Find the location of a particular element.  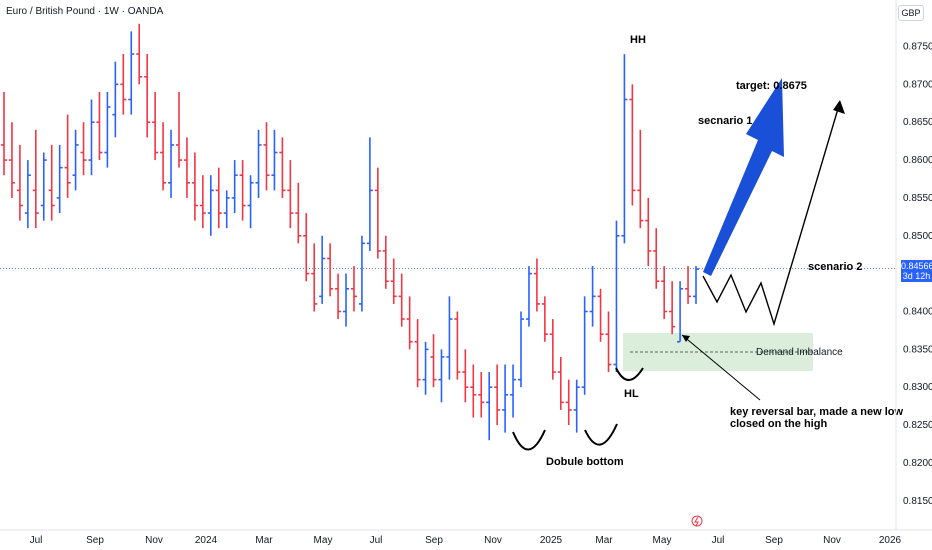

double-bottom-arc-right is located at coordinates (601, 434).